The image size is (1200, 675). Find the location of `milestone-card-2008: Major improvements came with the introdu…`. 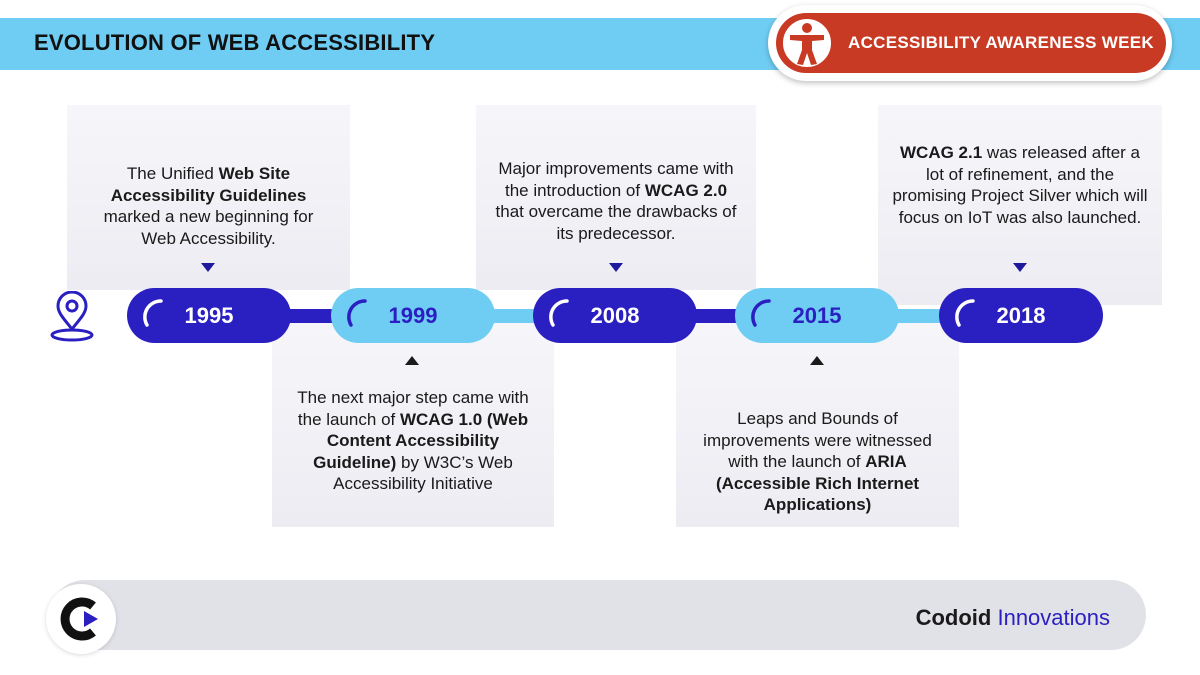

milestone-card-2008: Major improvements came with the introdu… is located at coordinates (616, 197).